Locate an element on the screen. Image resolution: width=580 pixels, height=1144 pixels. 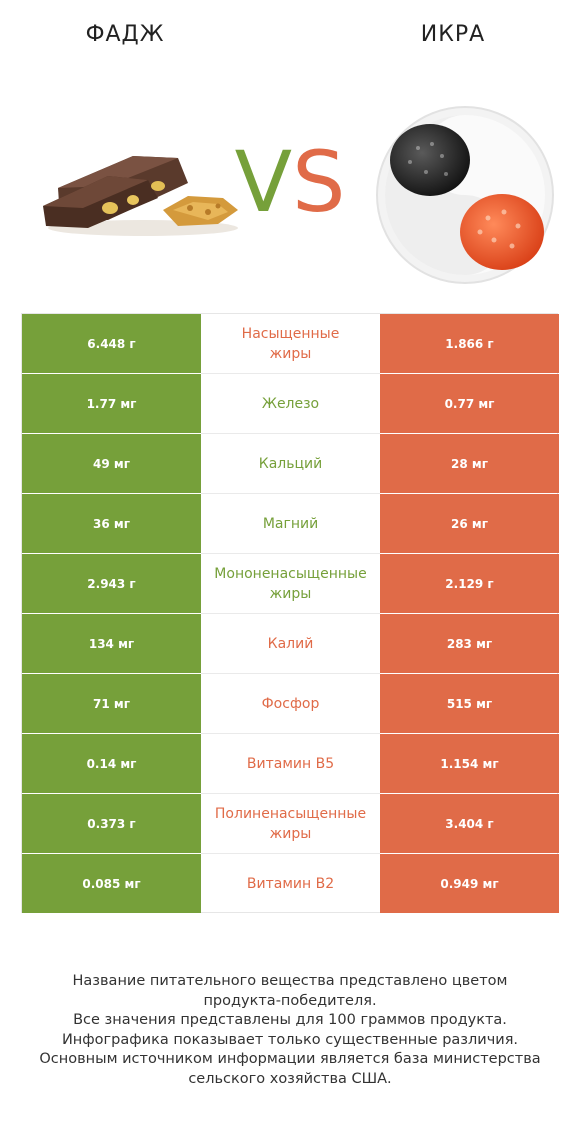
left-value: 71 мг is located at coordinates (111, 703).